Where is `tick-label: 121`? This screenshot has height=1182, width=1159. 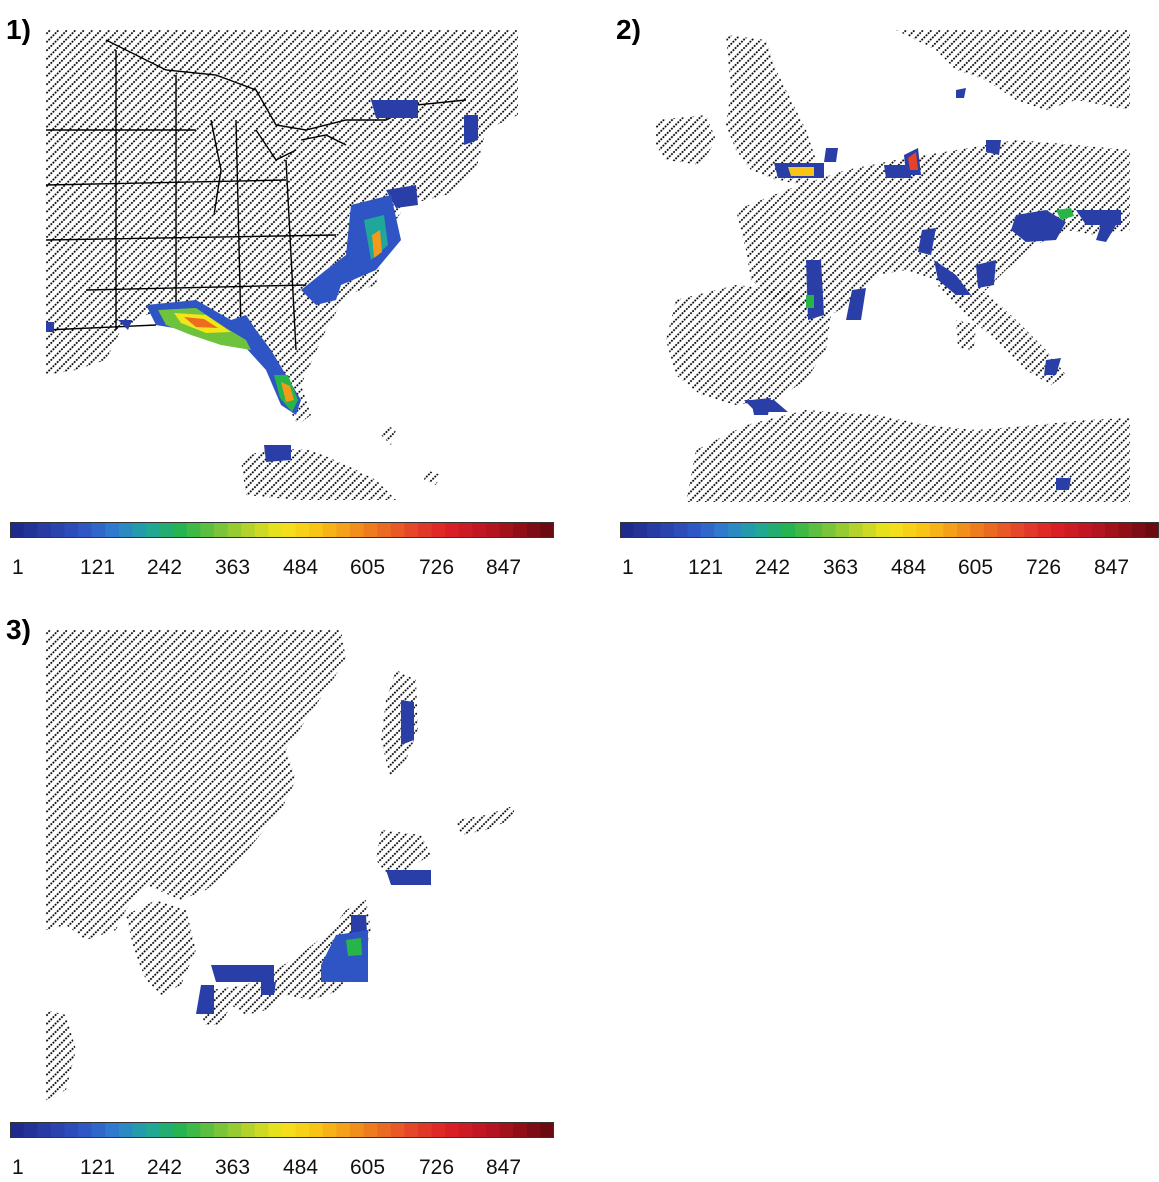
tick-label: 121 is located at coordinates (98, 1167).